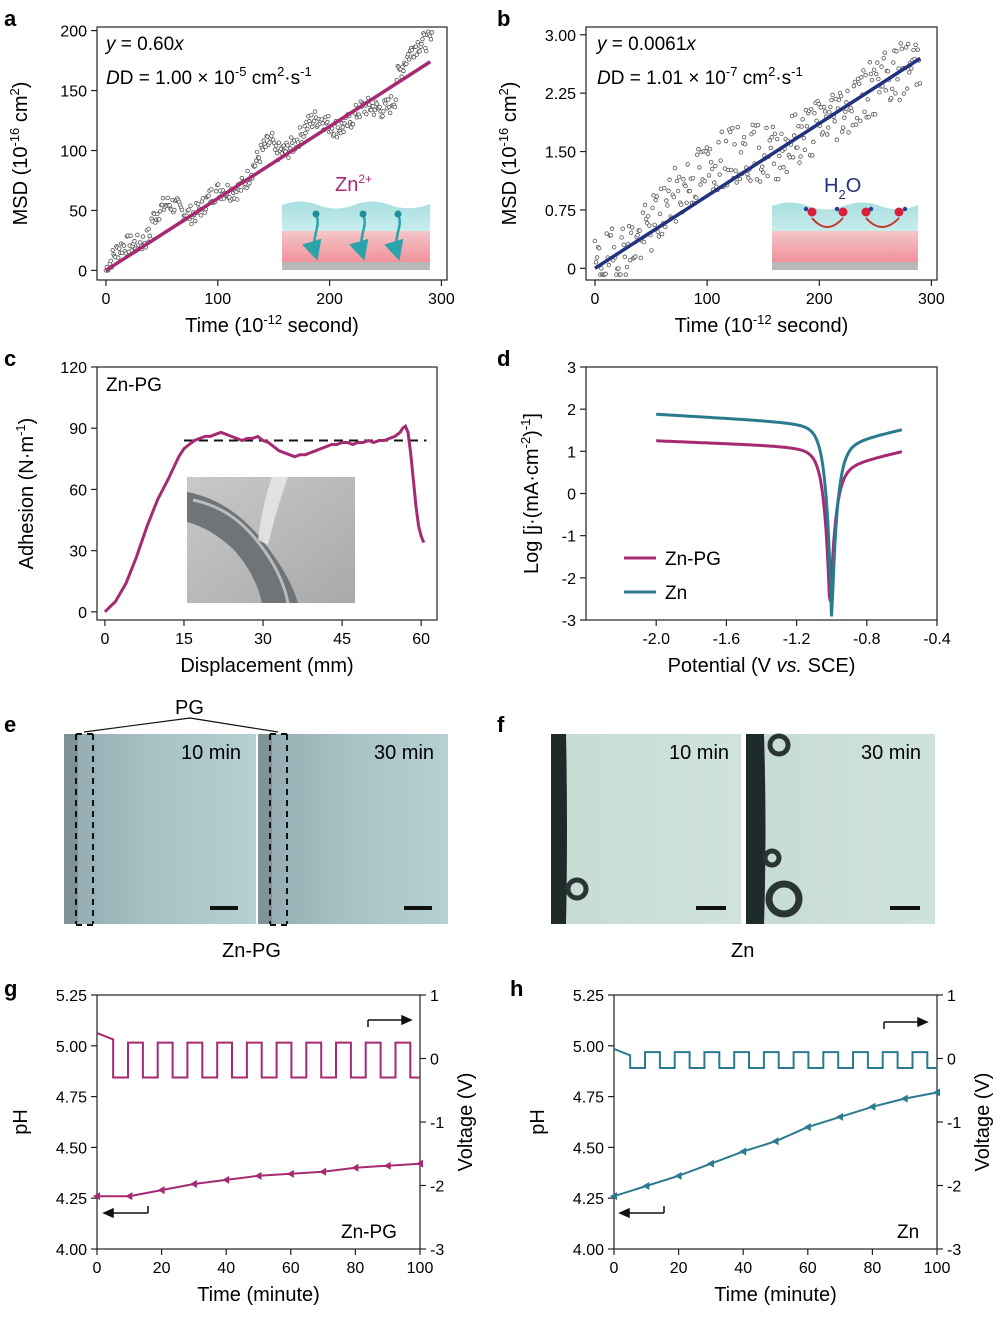 The width and height of the screenshot is (1000, 1323). What do you see at coordinates (560, 211) in the screenshot?
I see `b-ytick-label: 0.75` at bounding box center [560, 211].